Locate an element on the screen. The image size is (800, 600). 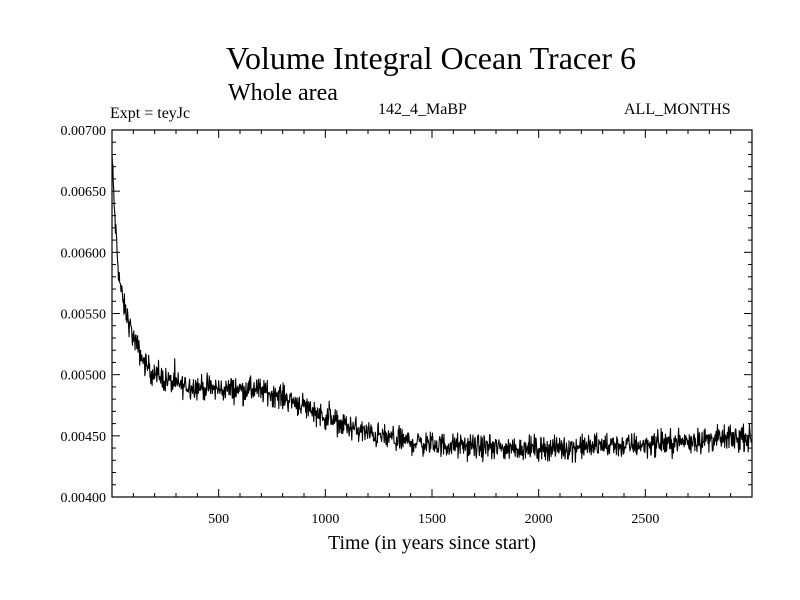
y-tick-label: 0.00550 is located at coordinates (84, 315).